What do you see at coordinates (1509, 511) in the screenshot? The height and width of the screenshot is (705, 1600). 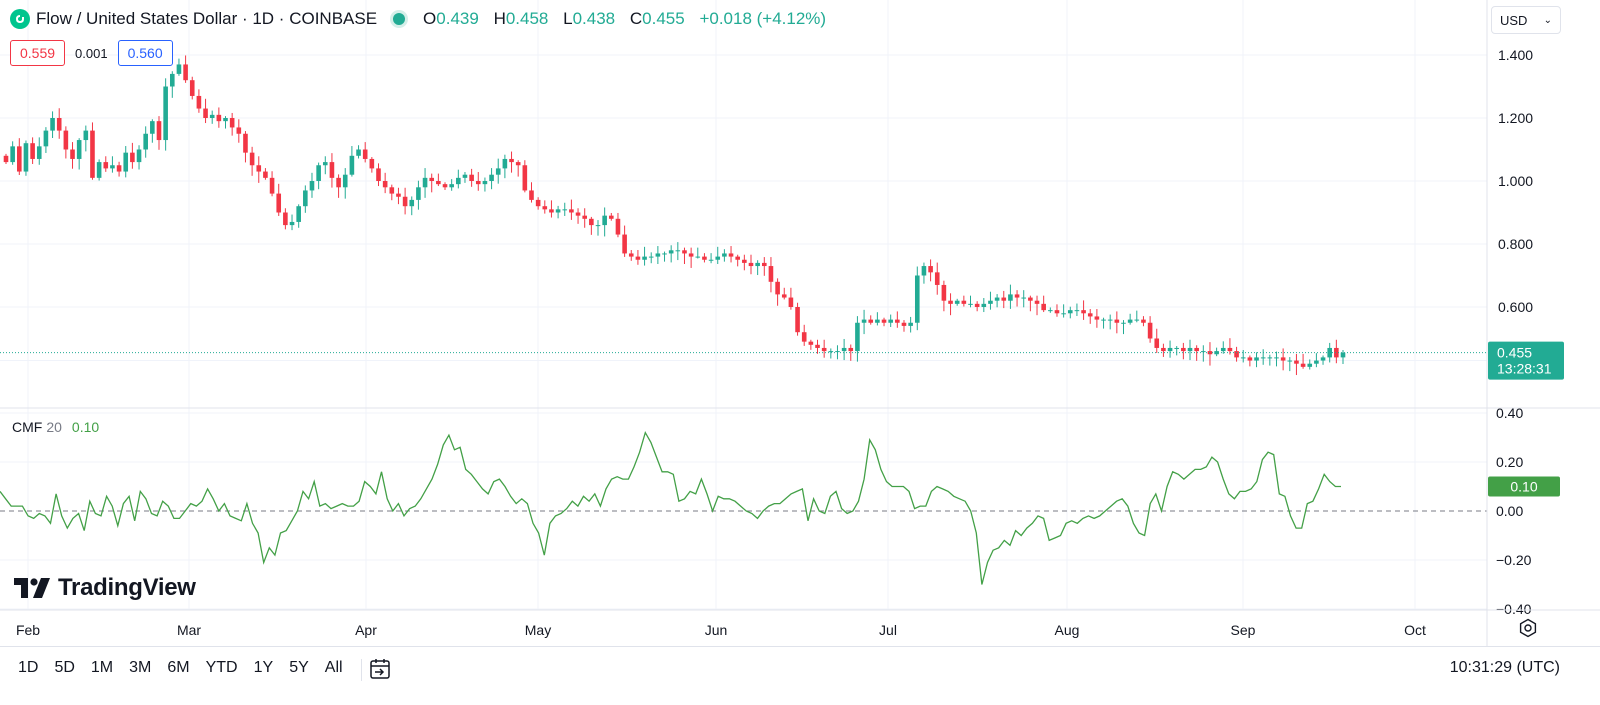 I see `cmf-tick-label: 0.00` at bounding box center [1509, 511].